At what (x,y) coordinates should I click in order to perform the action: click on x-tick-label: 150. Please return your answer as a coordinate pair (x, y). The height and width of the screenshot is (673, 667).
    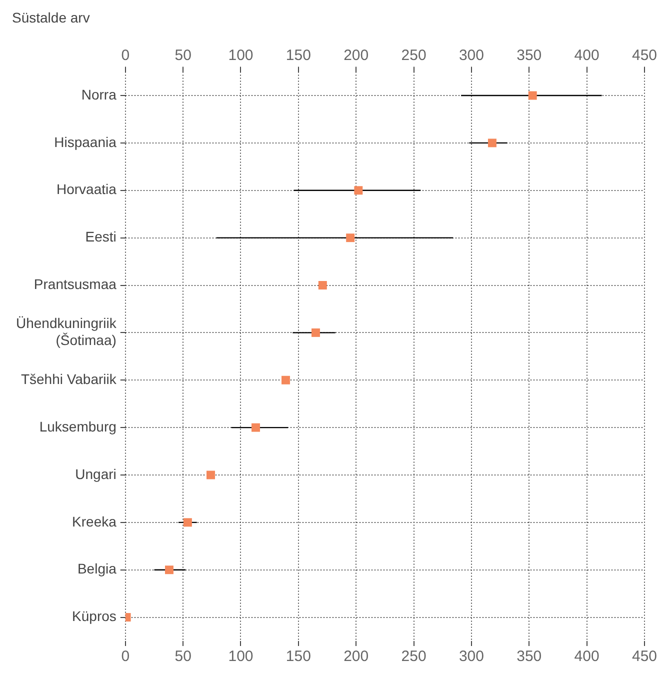
    Looking at the image, I should click on (298, 657).